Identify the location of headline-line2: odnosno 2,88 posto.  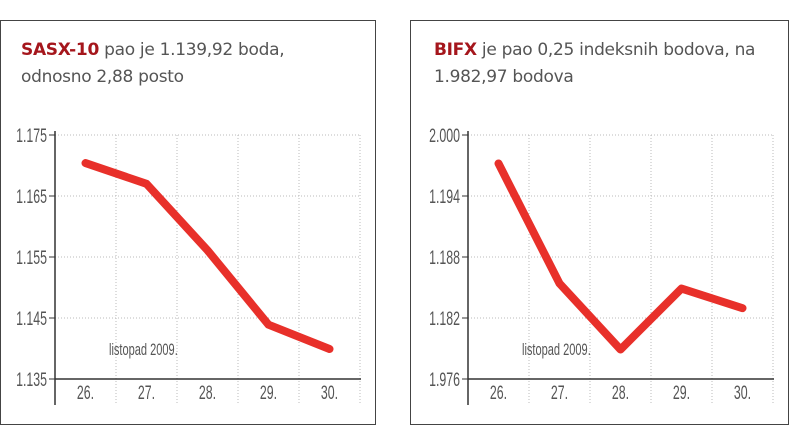
(102, 77).